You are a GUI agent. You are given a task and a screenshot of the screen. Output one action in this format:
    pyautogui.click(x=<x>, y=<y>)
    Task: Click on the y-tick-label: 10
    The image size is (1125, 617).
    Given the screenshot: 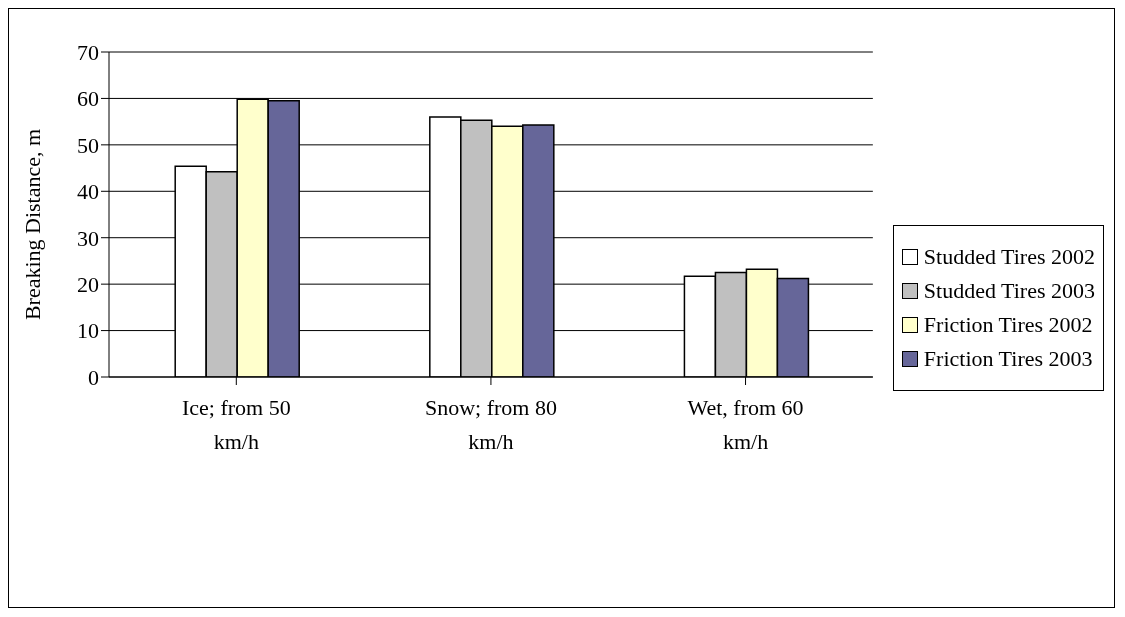 What is the action you would take?
    pyautogui.click(x=88, y=331)
    